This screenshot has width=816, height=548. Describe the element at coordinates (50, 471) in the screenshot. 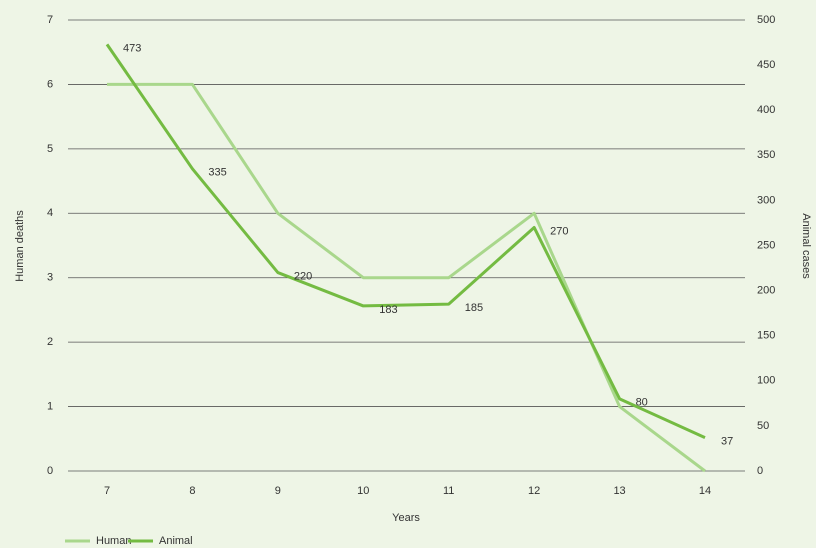

I see `y-tick-label: 0` at that location.